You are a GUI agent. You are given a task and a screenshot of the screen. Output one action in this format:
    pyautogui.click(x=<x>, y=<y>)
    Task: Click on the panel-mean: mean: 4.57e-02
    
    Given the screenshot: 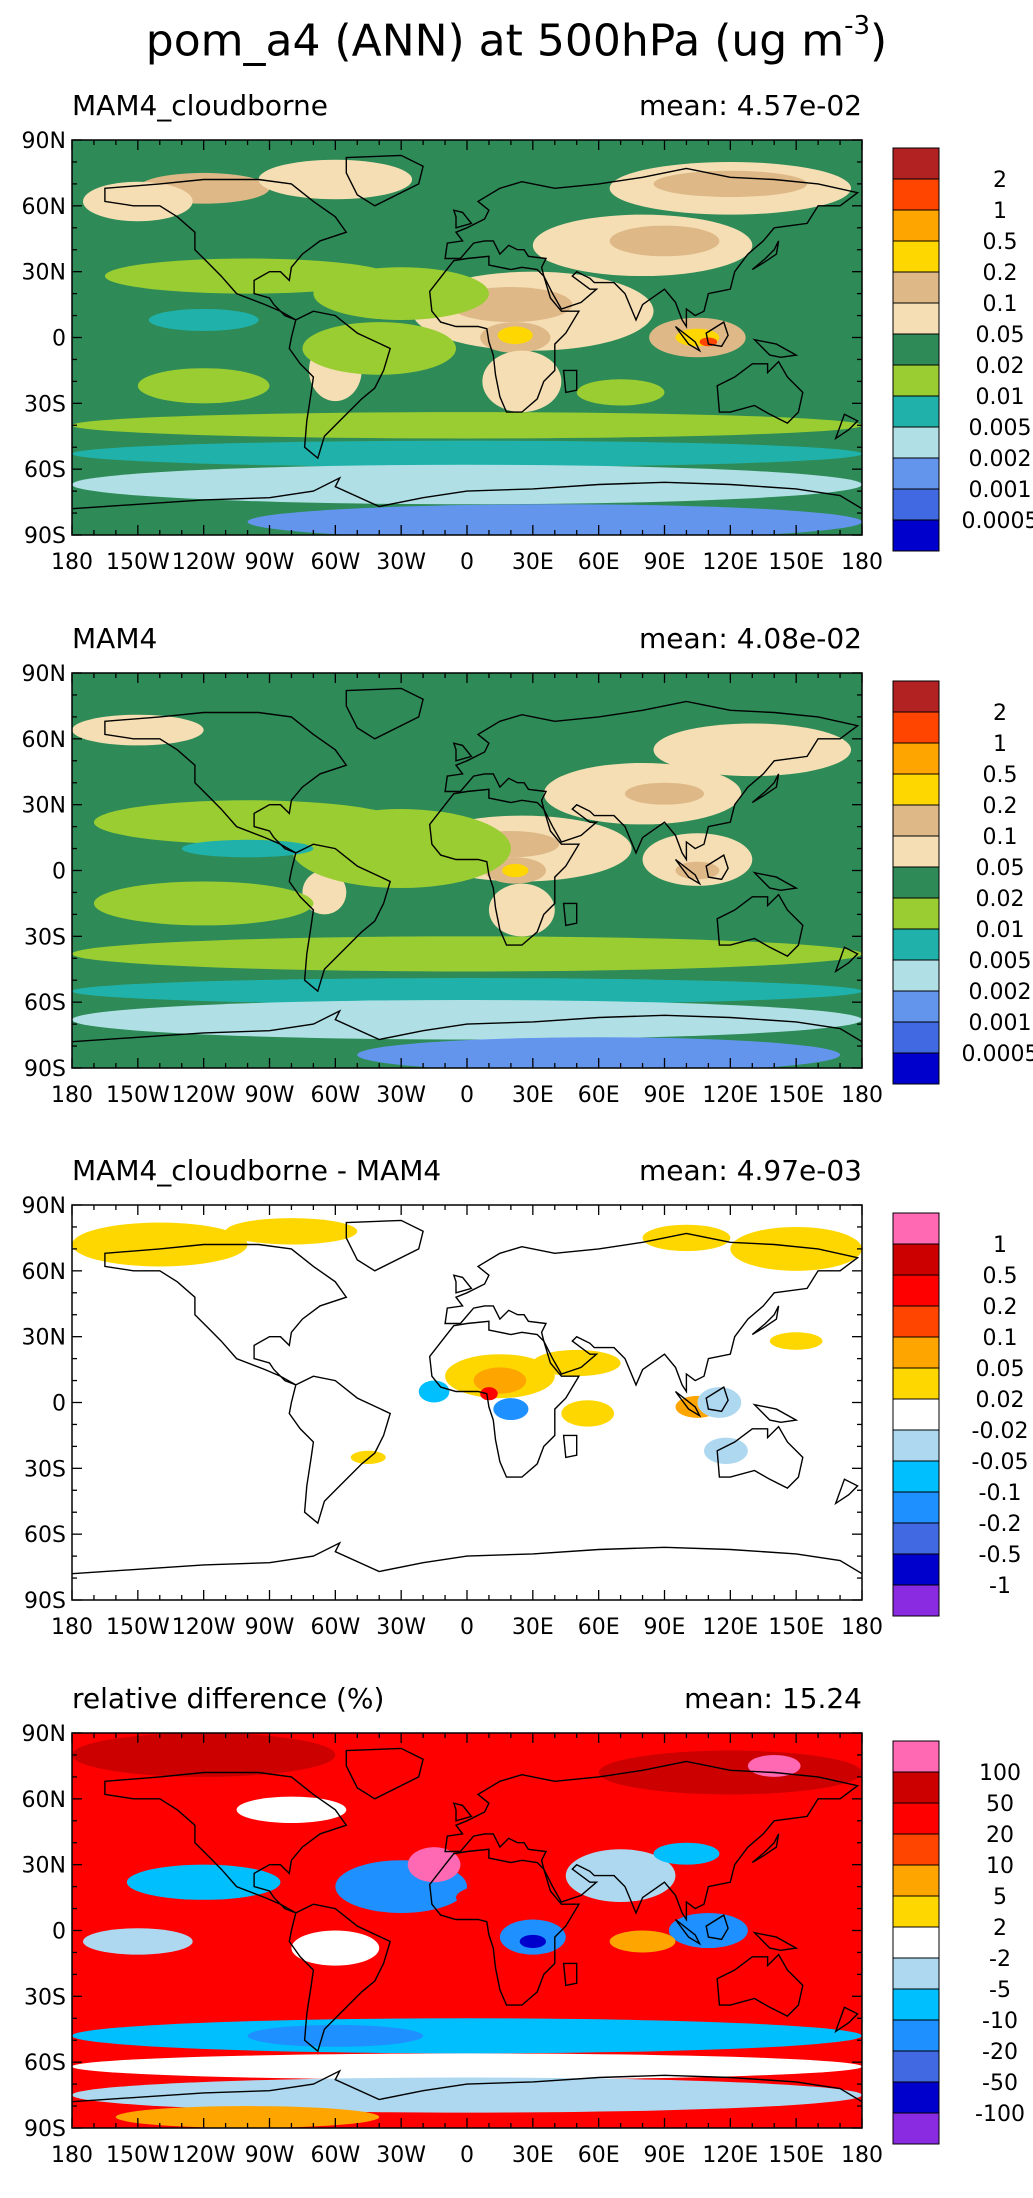 What is the action you would take?
    pyautogui.click(x=750, y=105)
    